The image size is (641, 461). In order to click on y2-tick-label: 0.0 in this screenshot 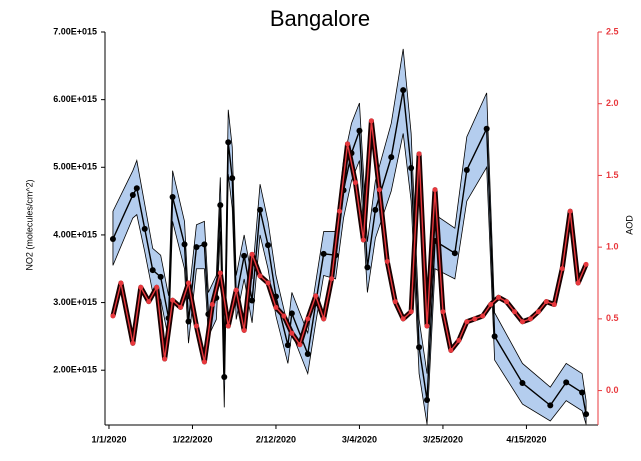, I will do `click(612, 390)`.